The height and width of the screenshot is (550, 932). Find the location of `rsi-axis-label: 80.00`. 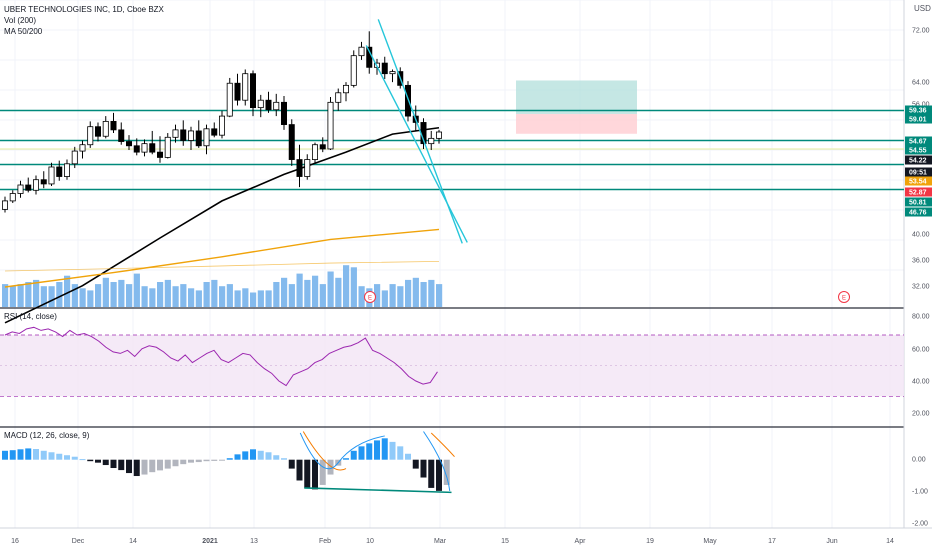

rsi-axis-label: 80.00 is located at coordinates (921, 317).